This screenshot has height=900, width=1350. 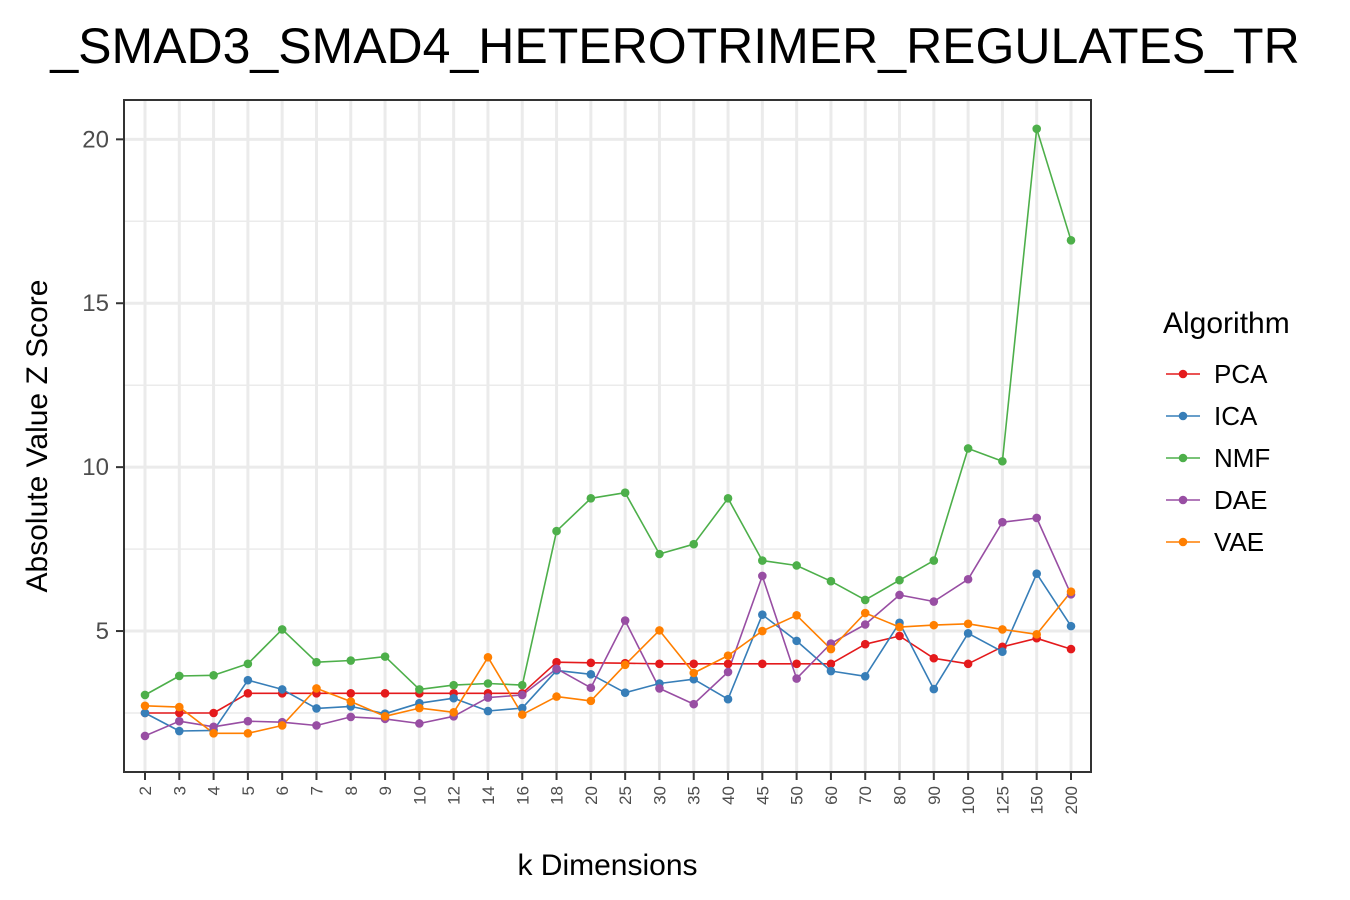 What do you see at coordinates (1071, 800) in the screenshot?
I see `x-tick-label: 200` at bounding box center [1071, 800].